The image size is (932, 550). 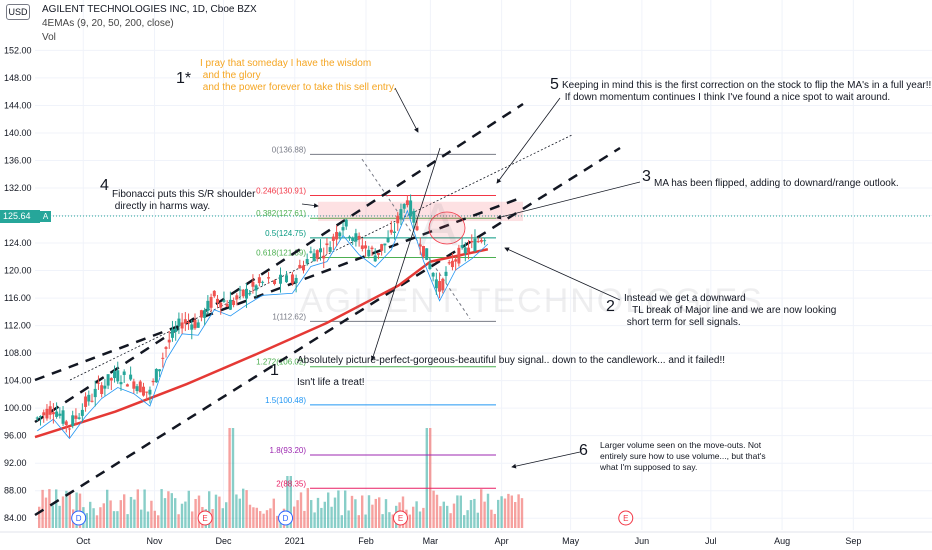 What do you see at coordinates (571, 541) in the screenshot?
I see `x-tick-label: May` at bounding box center [571, 541].